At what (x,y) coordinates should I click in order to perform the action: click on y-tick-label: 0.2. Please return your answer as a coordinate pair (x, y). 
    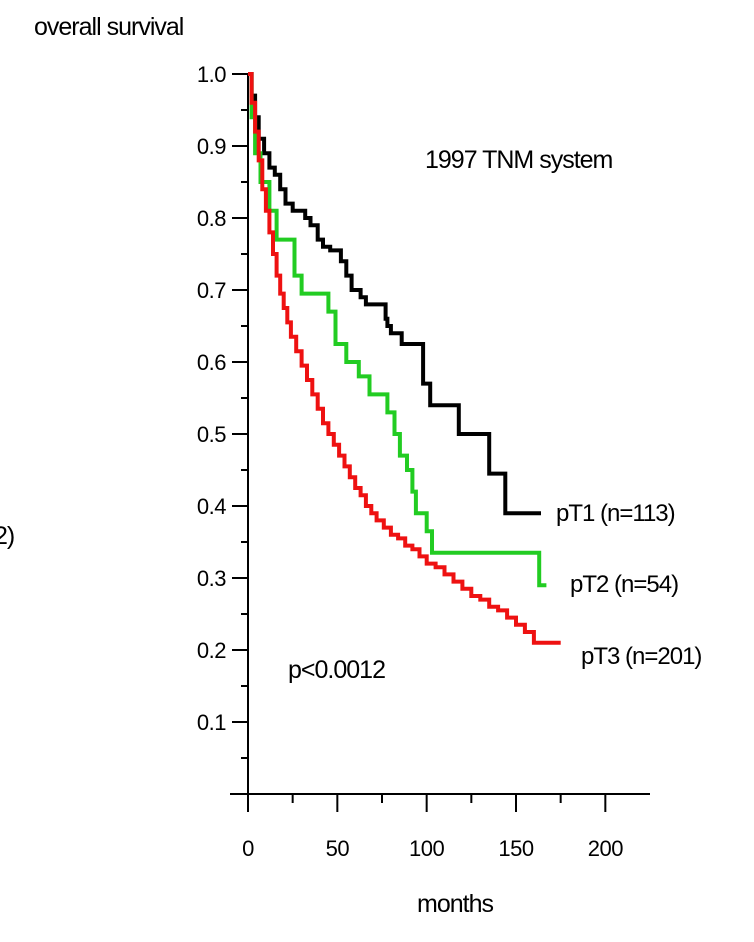
    Looking at the image, I should click on (211, 650).